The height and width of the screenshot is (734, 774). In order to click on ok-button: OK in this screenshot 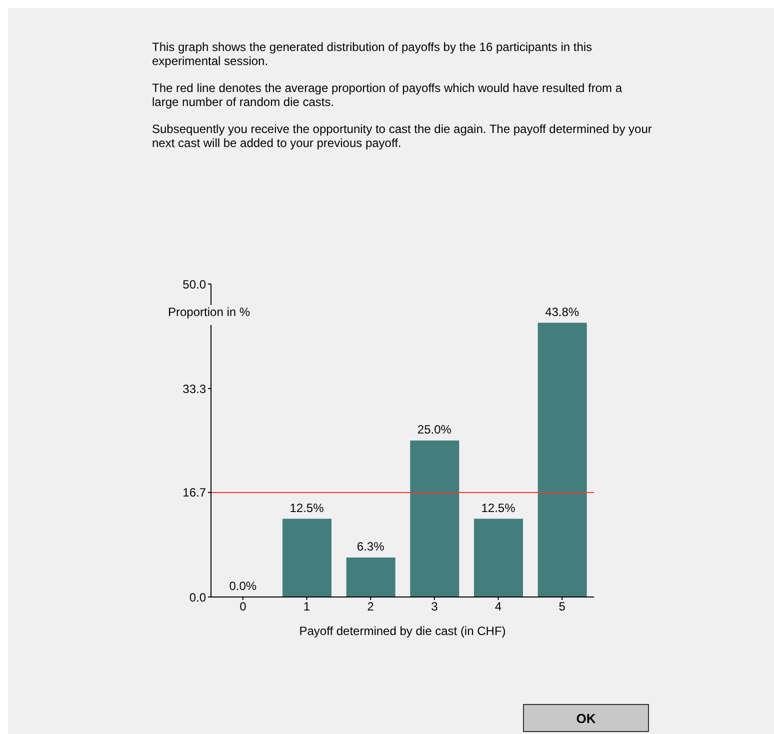, I will do `click(586, 718)`.